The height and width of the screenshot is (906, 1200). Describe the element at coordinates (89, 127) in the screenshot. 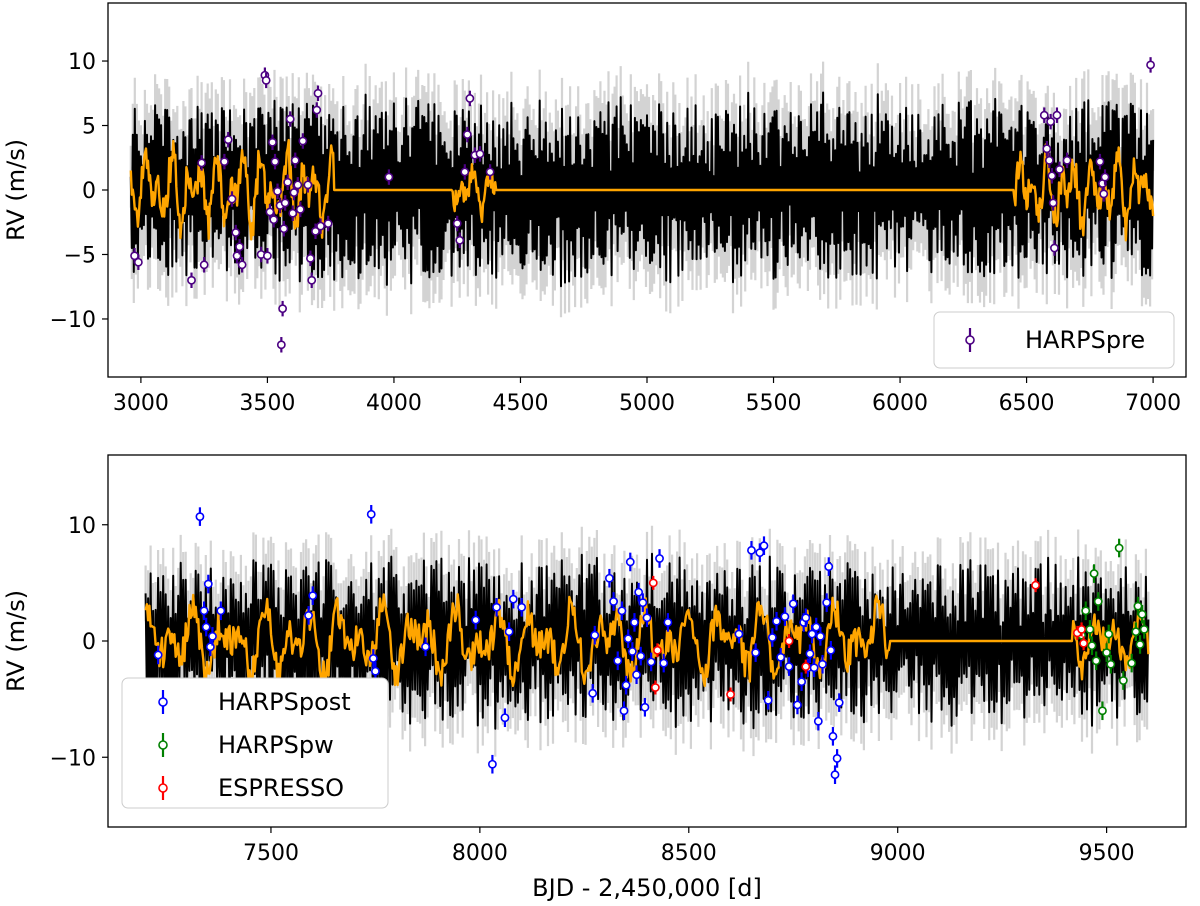

I see `y-tick-label: 5` at that location.